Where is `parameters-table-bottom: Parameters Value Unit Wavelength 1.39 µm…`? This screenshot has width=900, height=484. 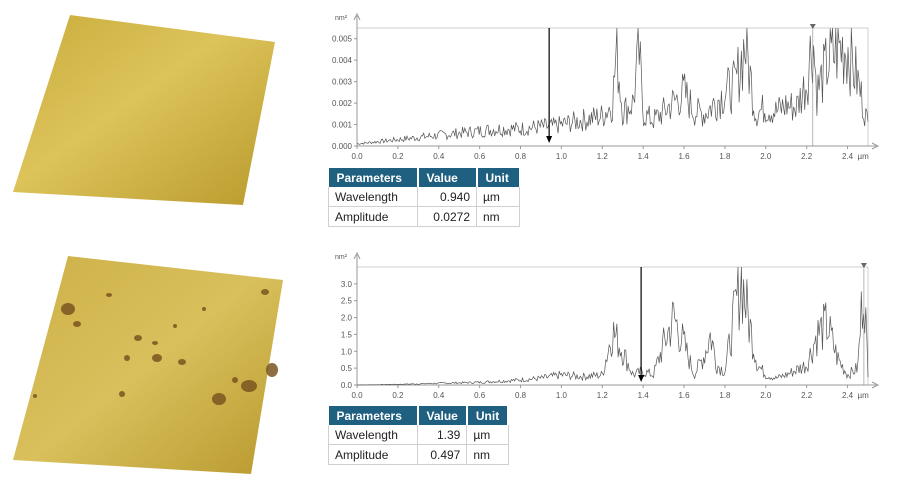
parameters-table-bottom: Parameters Value Unit Wavelength 1.39 µm… is located at coordinates (419, 435).